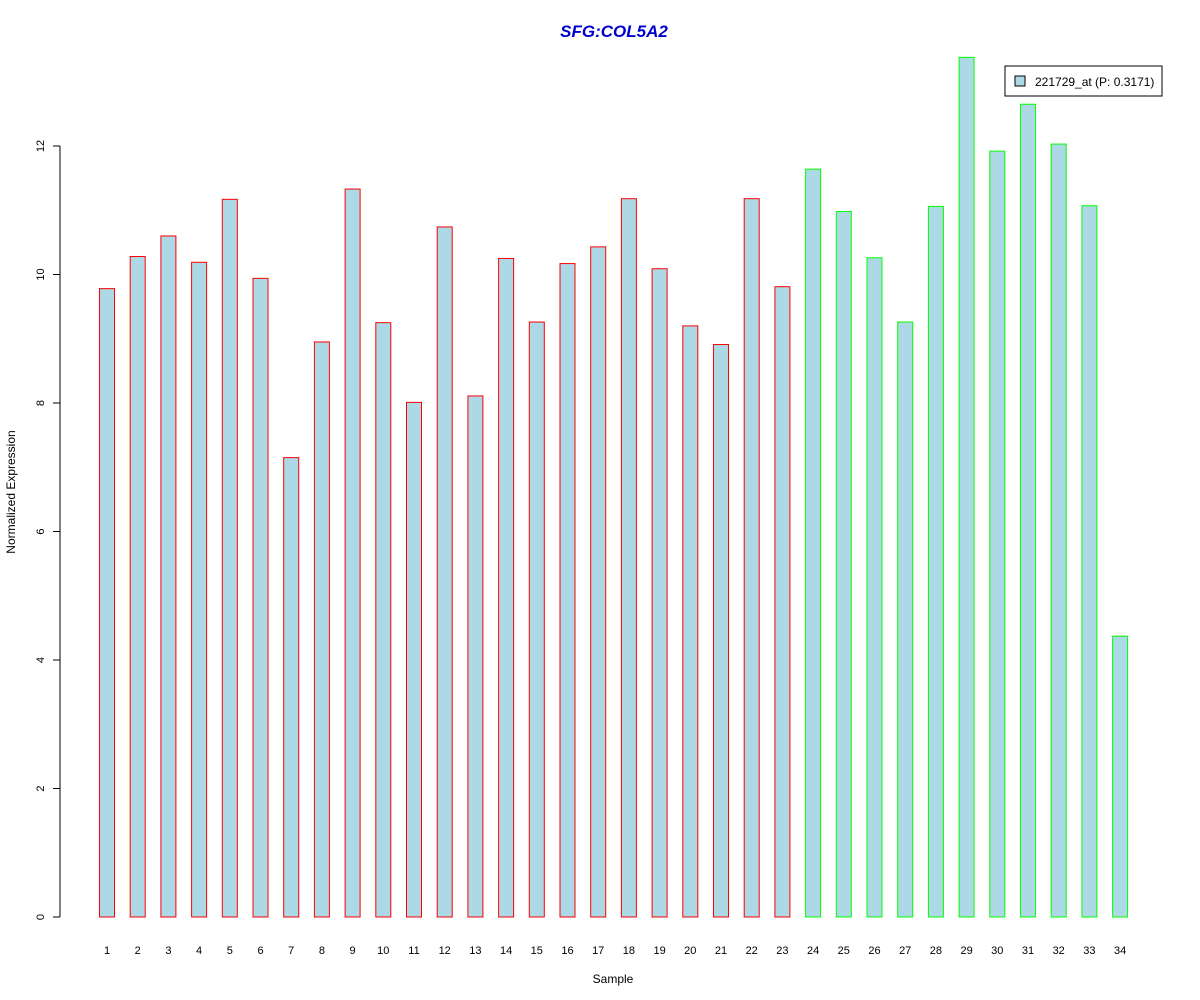 The width and height of the screenshot is (1200, 1000). I want to click on x-tick-label-18: 18, so click(629, 951).